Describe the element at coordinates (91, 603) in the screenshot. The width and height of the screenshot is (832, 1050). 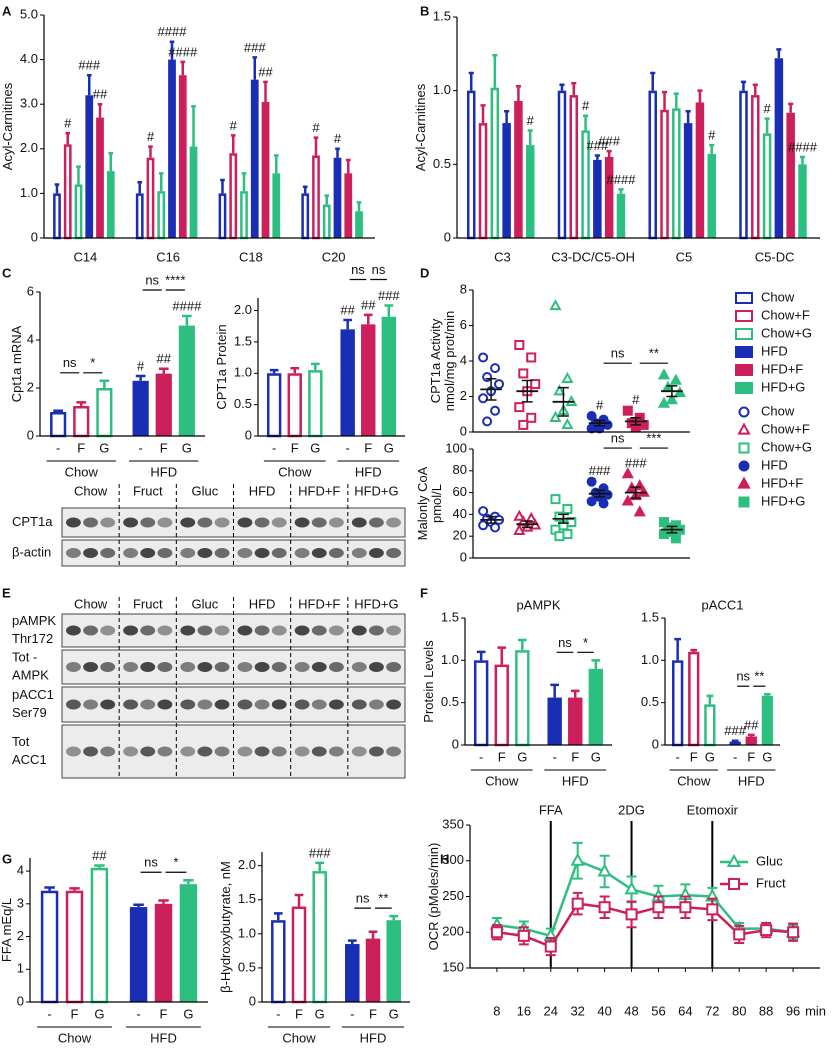
I see `lane-label: Chow` at that location.